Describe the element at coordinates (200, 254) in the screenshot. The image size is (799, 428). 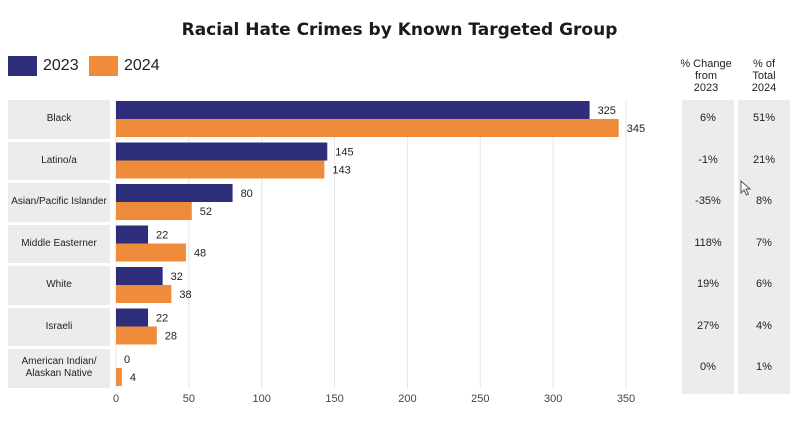
I see `bar-value-label: 48` at that location.